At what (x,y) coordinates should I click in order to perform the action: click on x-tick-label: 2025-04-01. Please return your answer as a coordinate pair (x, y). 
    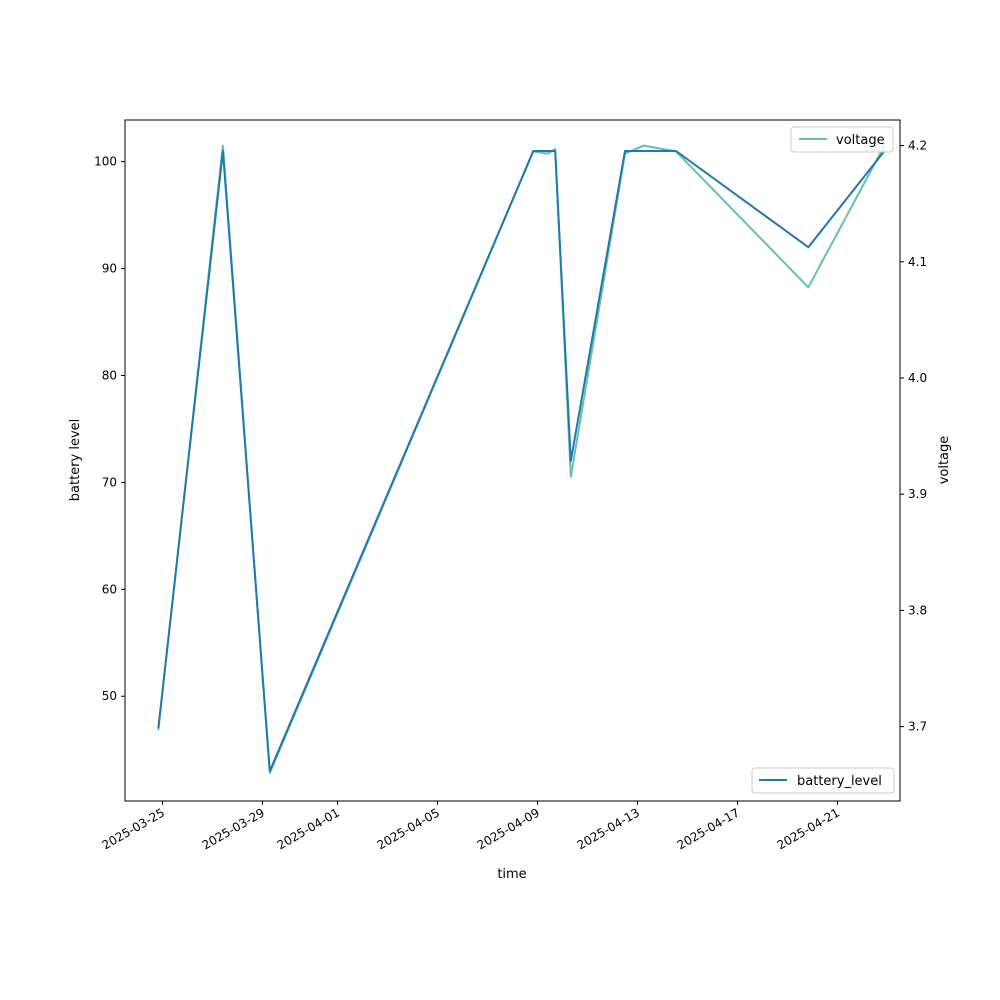
    Looking at the image, I should click on (308, 828).